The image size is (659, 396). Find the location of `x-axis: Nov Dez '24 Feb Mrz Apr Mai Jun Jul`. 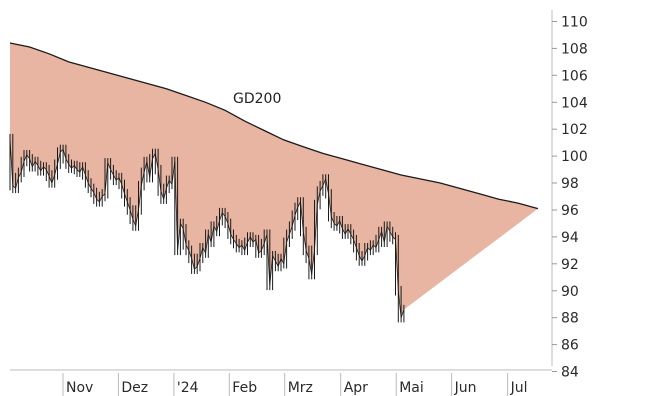

x-axis: Nov Dez '24 Feb Mrz Apr Mai Jun Jul is located at coordinates (295, 384).